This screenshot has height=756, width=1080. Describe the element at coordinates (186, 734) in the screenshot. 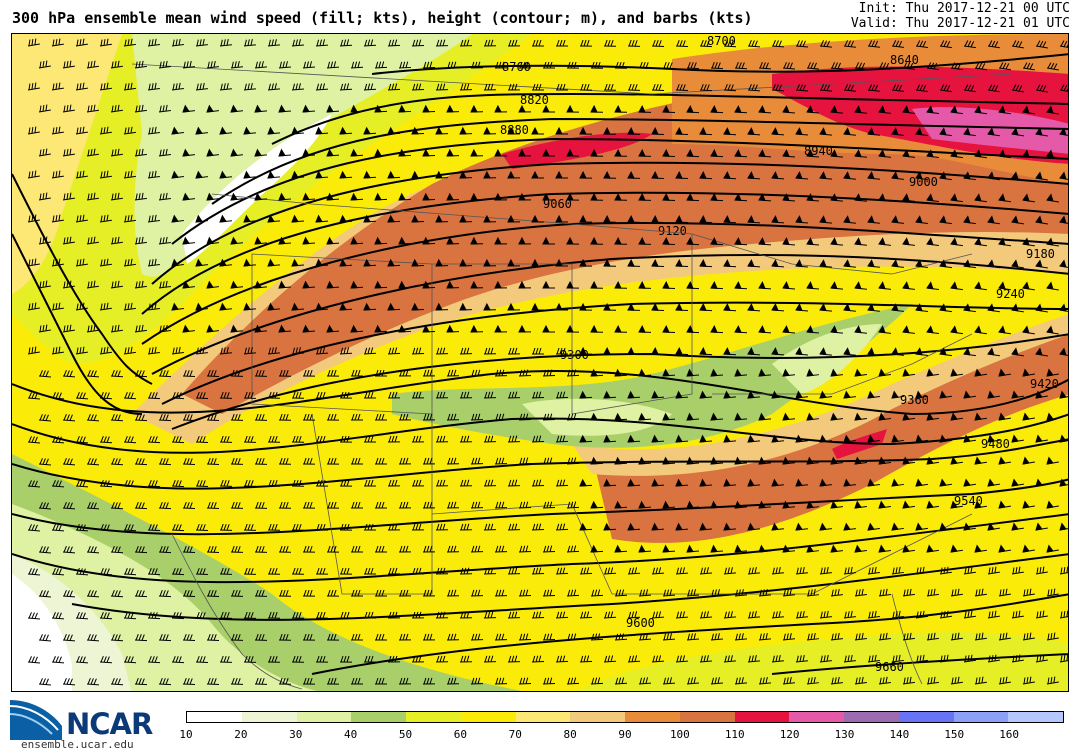

I see `colorbar-tick-label: 10` at that location.